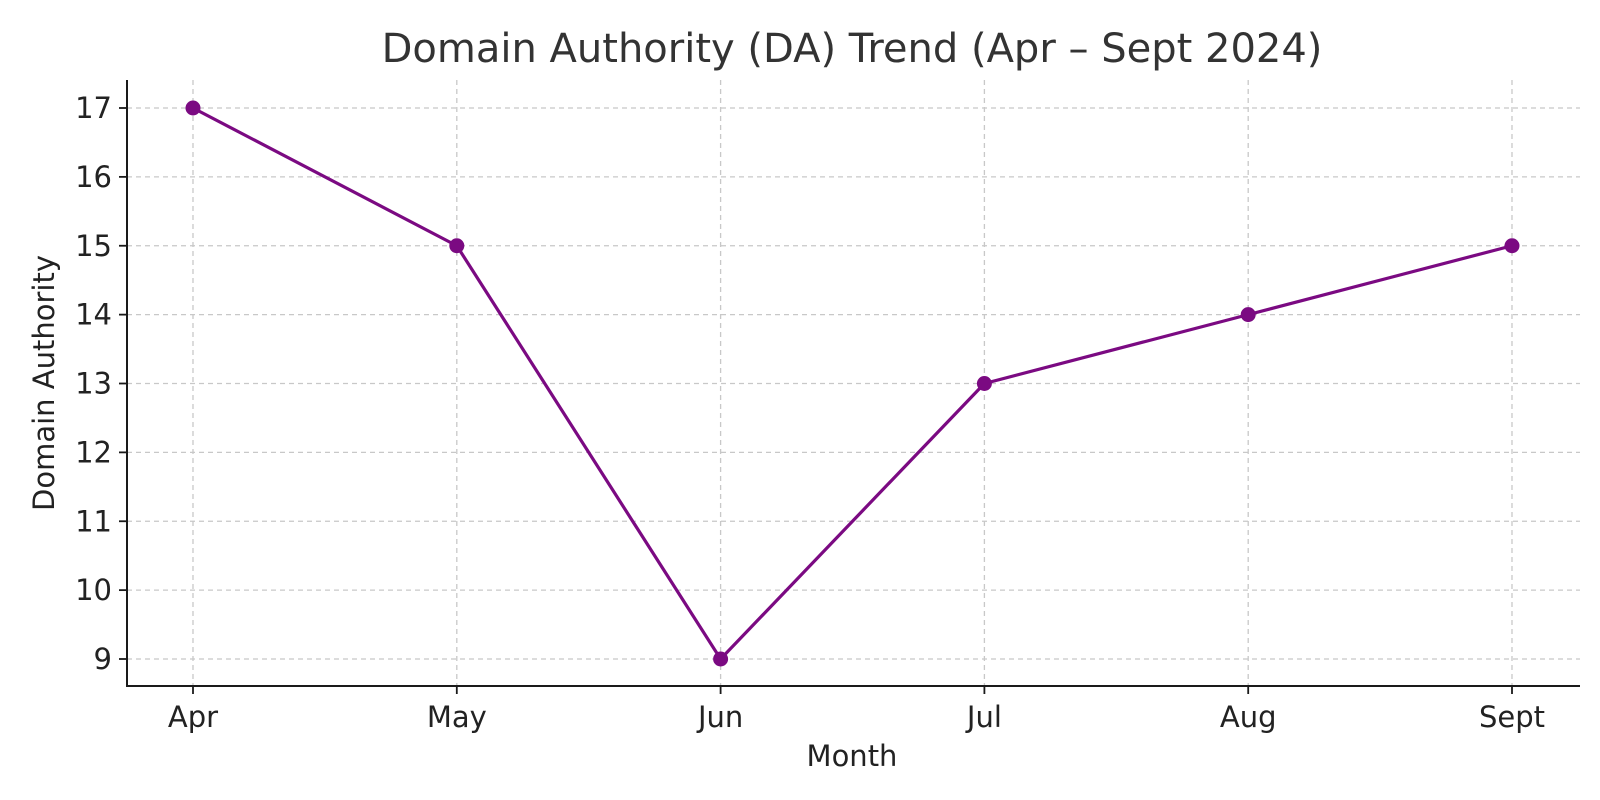  What do you see at coordinates (852, 756) in the screenshot?
I see `x-axis-label: Month` at bounding box center [852, 756].